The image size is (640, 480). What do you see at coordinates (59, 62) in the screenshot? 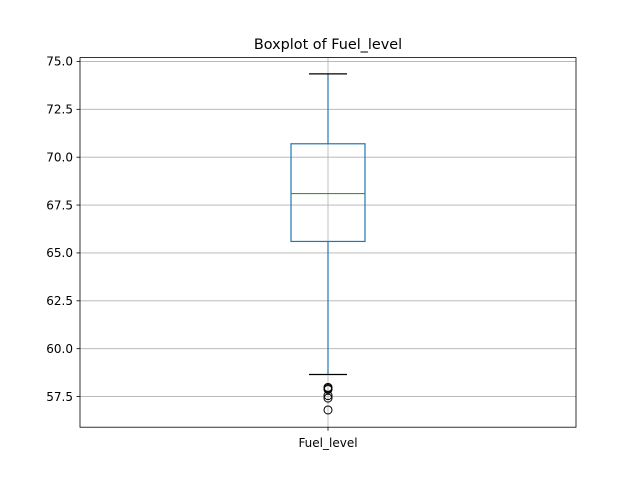
I see `y-tick-label: 75.0` at bounding box center [59, 62].